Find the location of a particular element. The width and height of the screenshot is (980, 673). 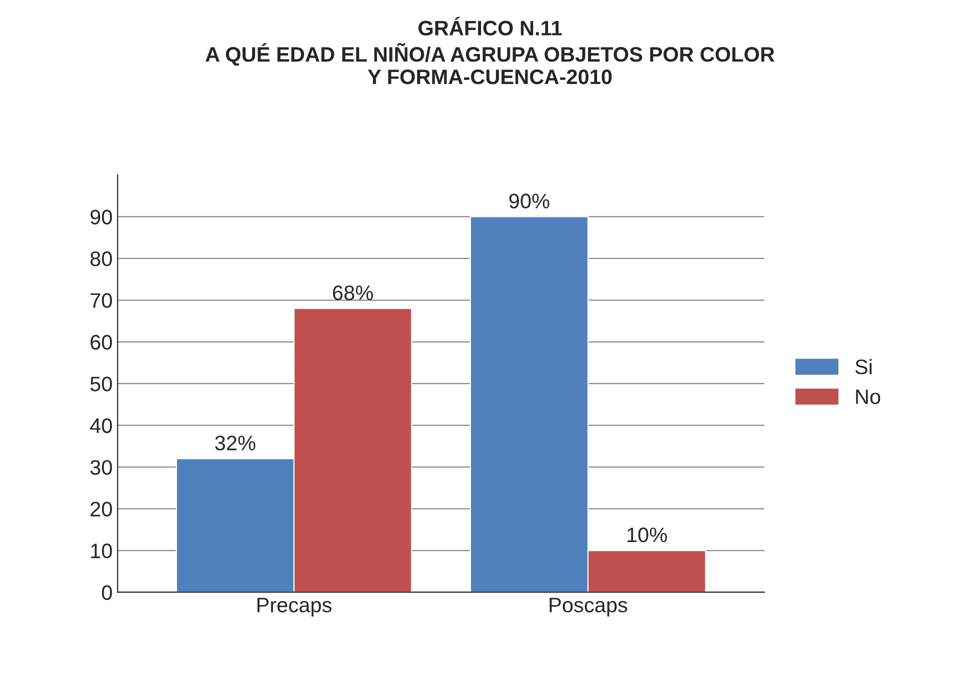

chart-title: GRÁFICO N.11 A QUÉ EDAD EL NIÑO/A AGRUPA OBJETOS POR COLOR Y FORMA-CUENCA-2010 is located at coordinates (490, 50).